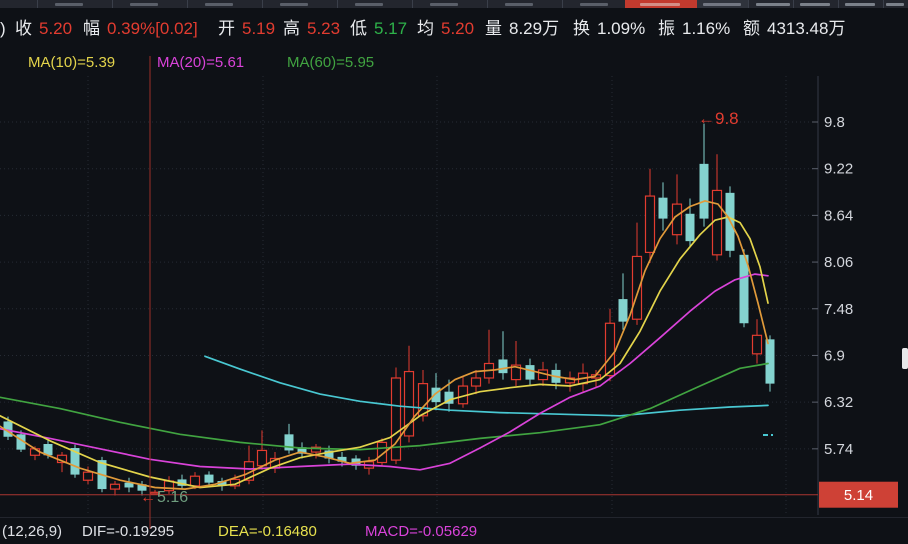 This screenshot has width=908, height=544. Describe the element at coordinates (838, 262) in the screenshot. I see `axis-tick-label: 8.06` at that location.